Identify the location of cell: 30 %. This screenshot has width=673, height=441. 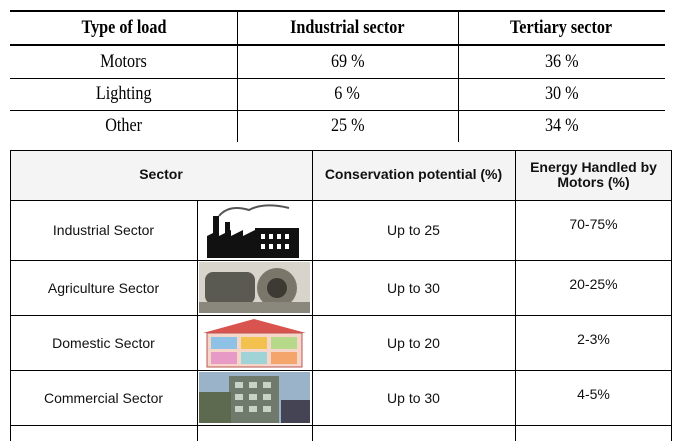
(561, 94).